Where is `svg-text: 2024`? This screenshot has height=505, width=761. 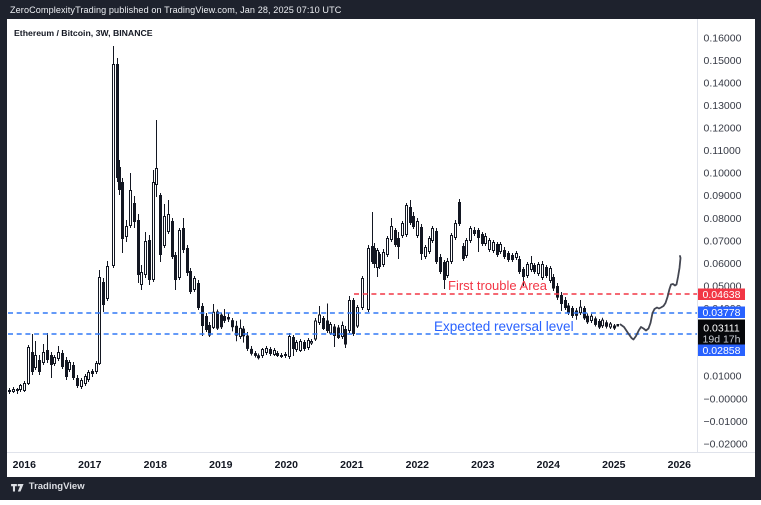 svg-text: 2024 is located at coordinates (549, 465).